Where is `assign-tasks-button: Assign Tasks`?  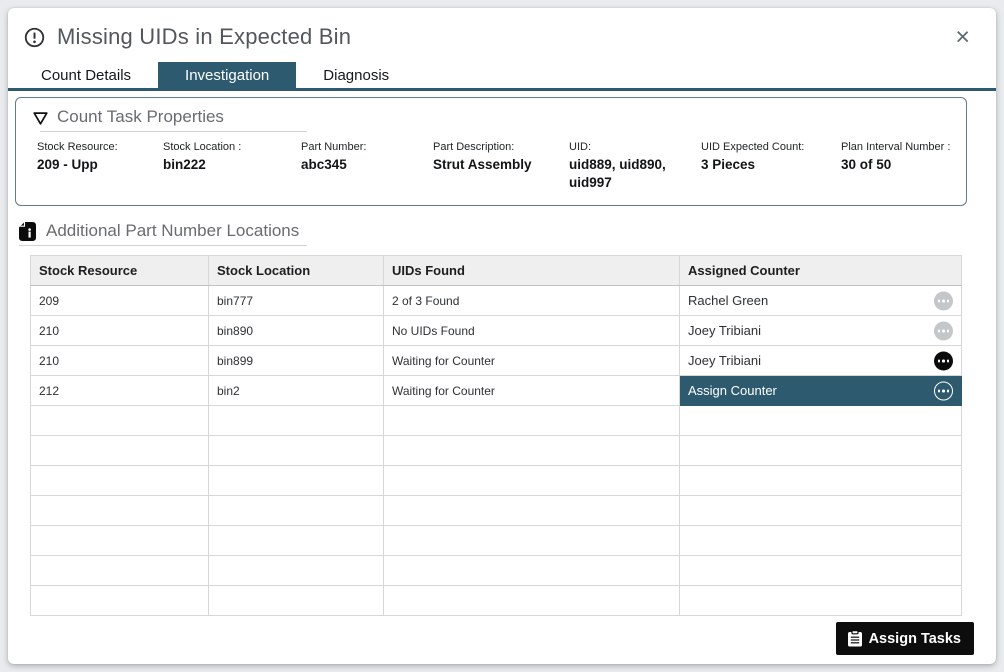
assign-tasks-button: Assign Tasks is located at coordinates (904, 638).